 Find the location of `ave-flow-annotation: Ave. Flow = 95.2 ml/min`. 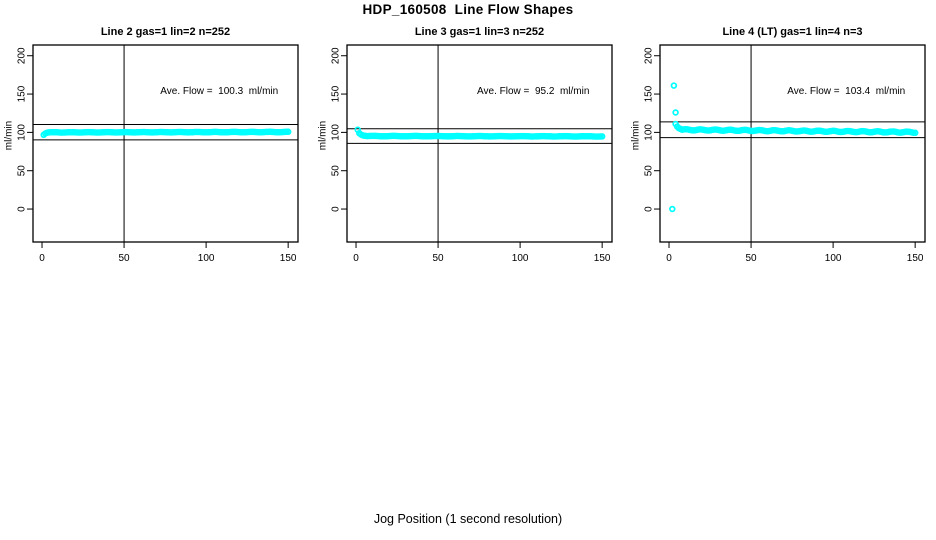

ave-flow-annotation: Ave. Flow = 95.2 ml/min is located at coordinates (533, 91).